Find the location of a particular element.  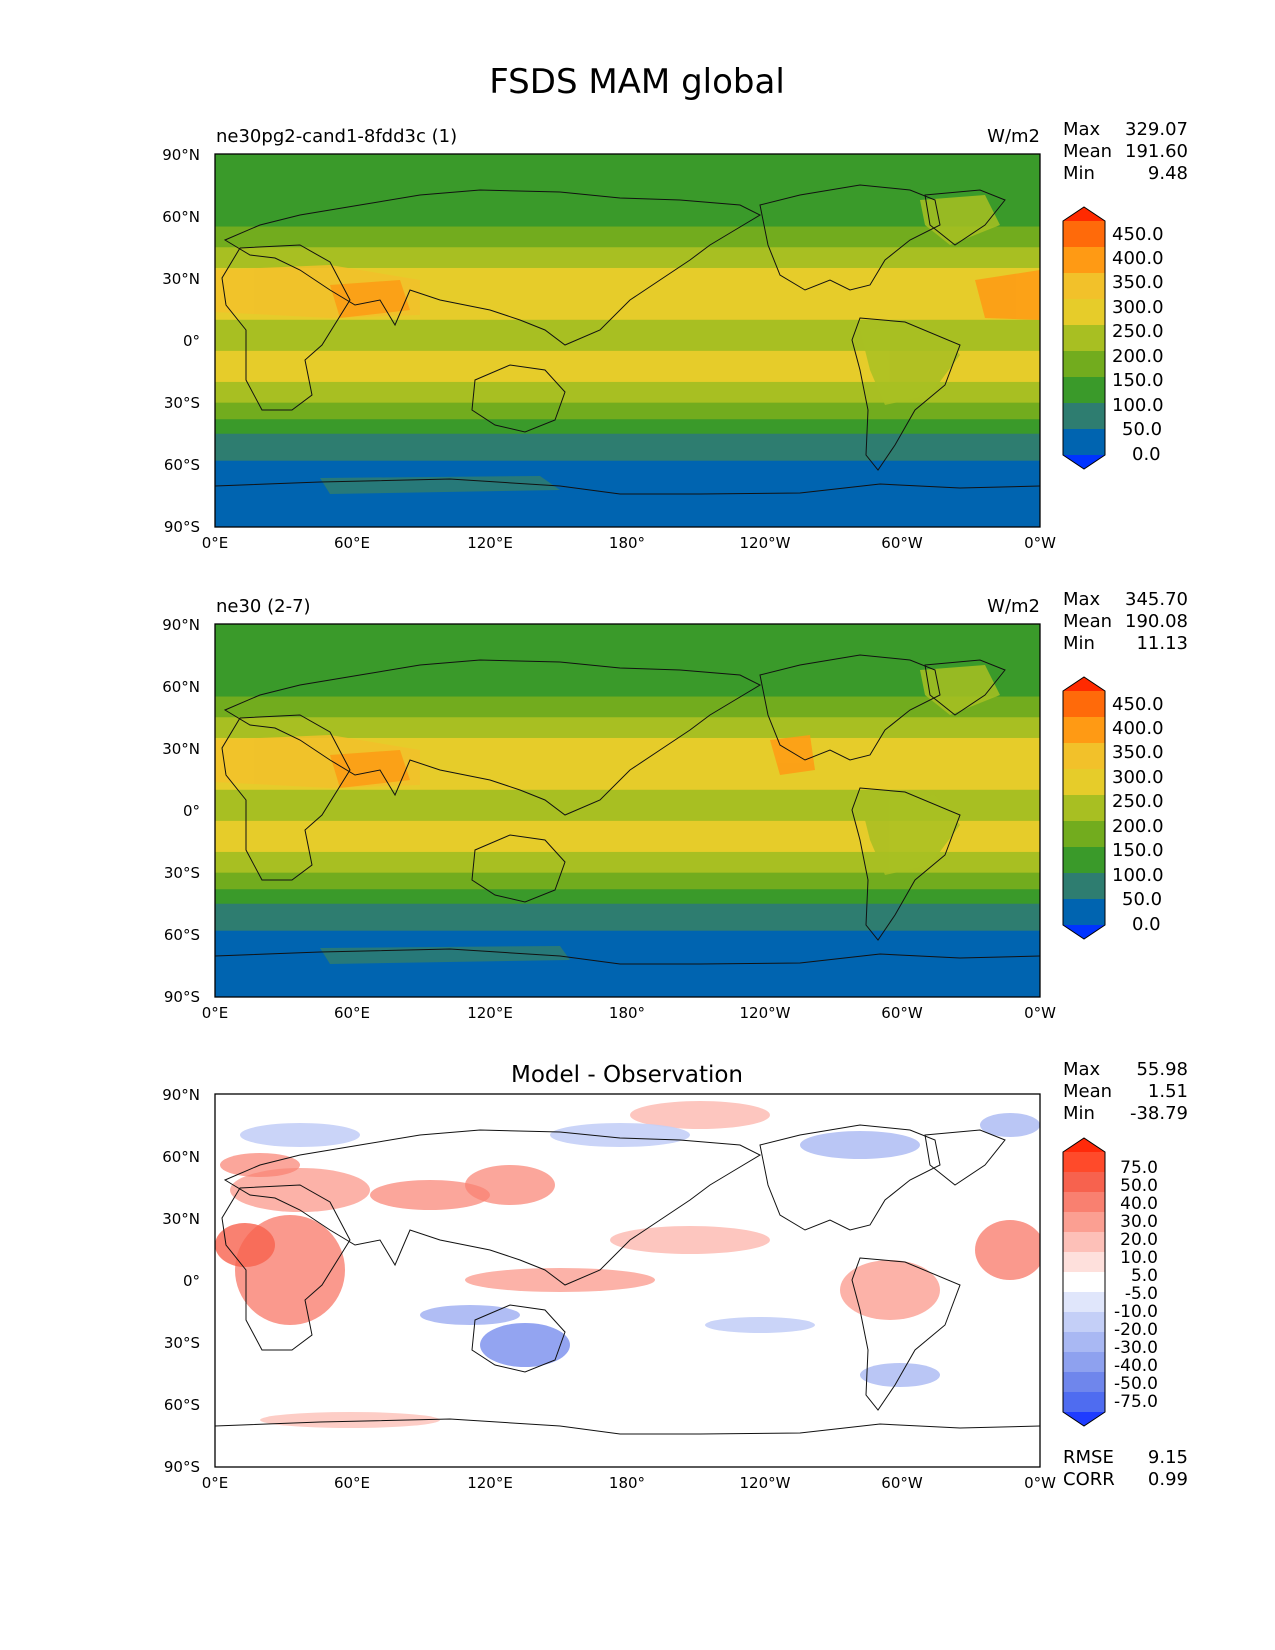

colorbar-label: 450.0 is located at coordinates (1138, 234).